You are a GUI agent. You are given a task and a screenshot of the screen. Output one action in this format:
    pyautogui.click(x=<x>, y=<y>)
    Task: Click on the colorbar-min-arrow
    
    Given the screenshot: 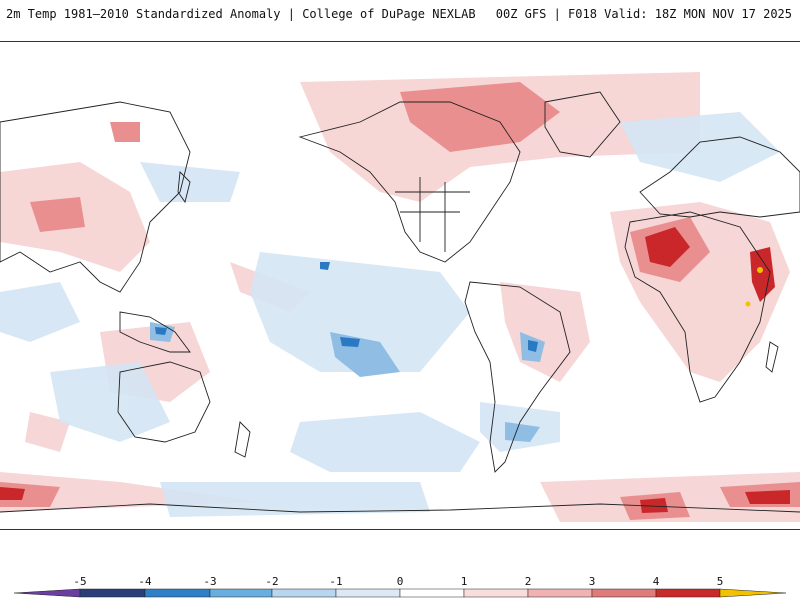 What is the action you would take?
    pyautogui.click(x=47, y=593)
    